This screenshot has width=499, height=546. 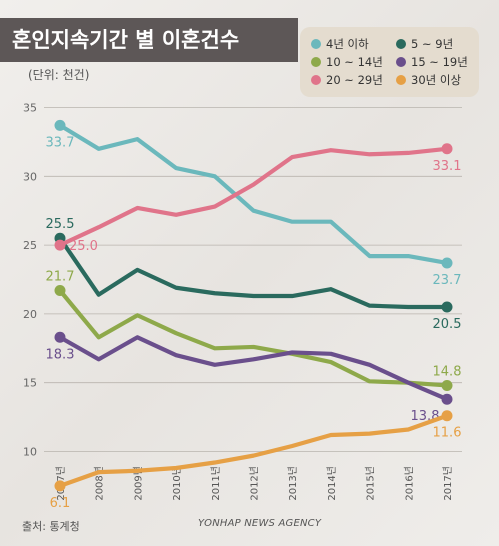 What do you see at coordinates (332, 483) in the screenshot?
I see `x-tick-label: 2014년` at bounding box center [332, 483].